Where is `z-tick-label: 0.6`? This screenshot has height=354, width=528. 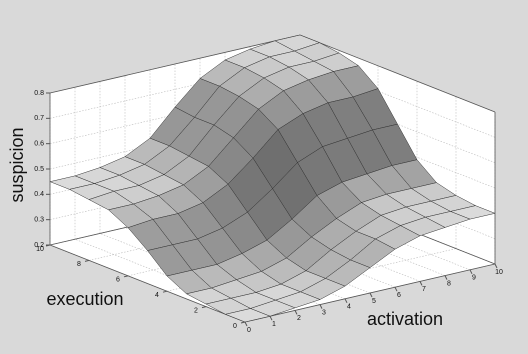
z-tick-label: 0.6 is located at coordinates (39, 144).